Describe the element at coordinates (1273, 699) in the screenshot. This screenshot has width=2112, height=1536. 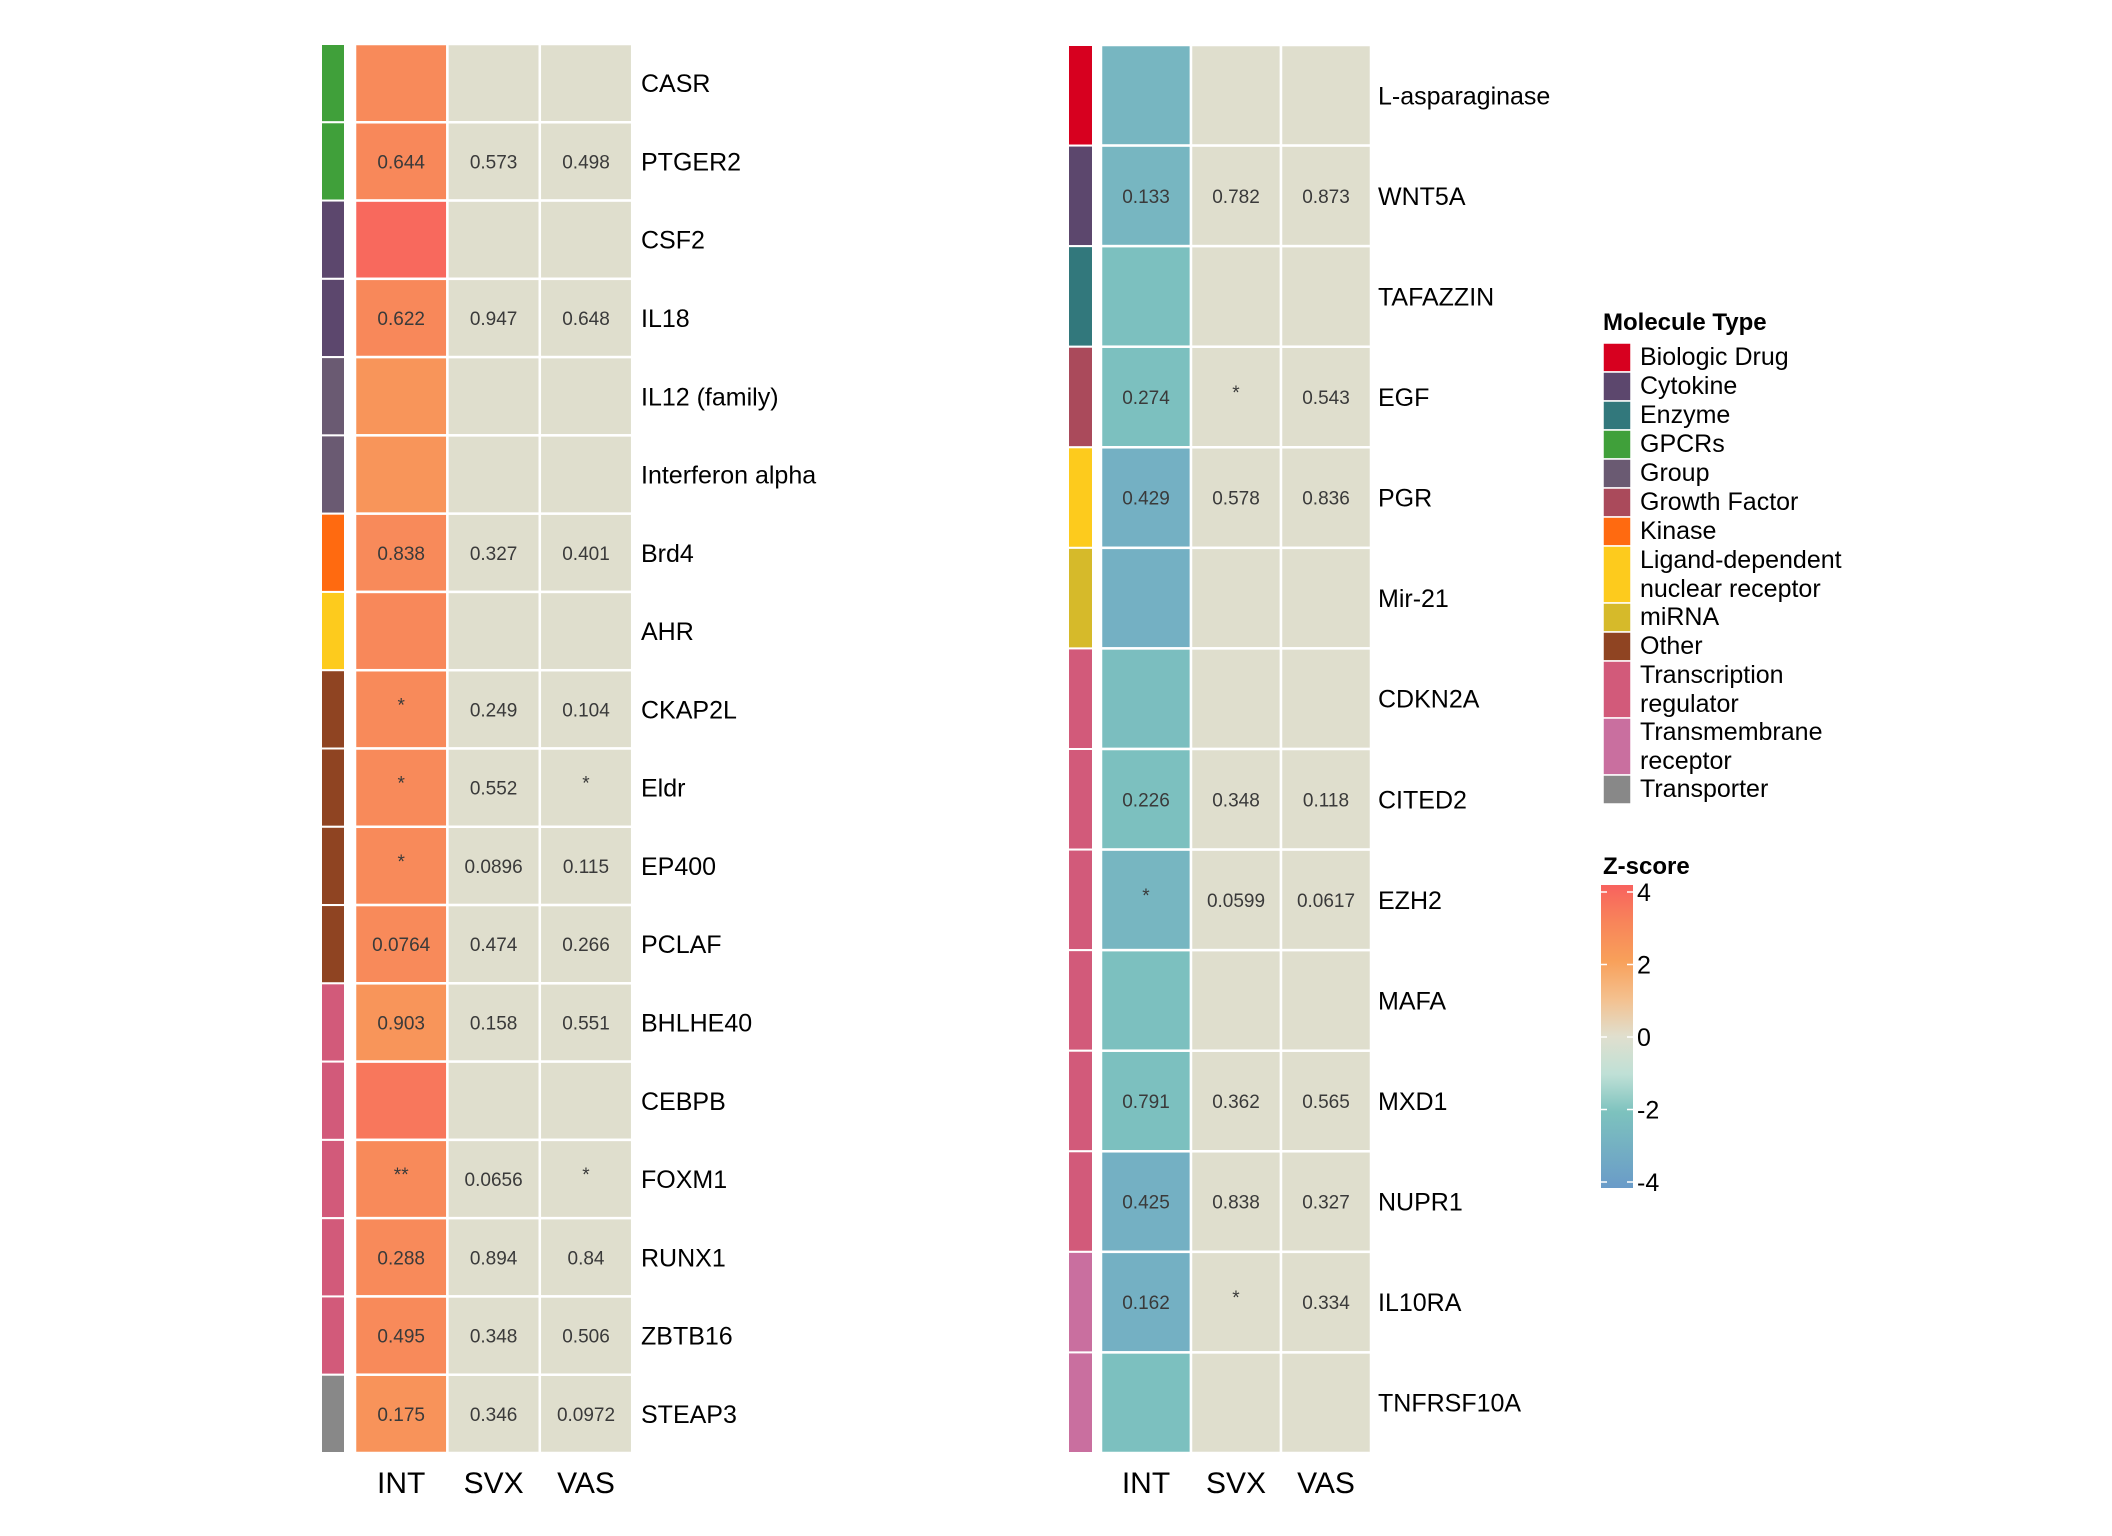
I see `heatmap-row: CDKN2A` at that location.